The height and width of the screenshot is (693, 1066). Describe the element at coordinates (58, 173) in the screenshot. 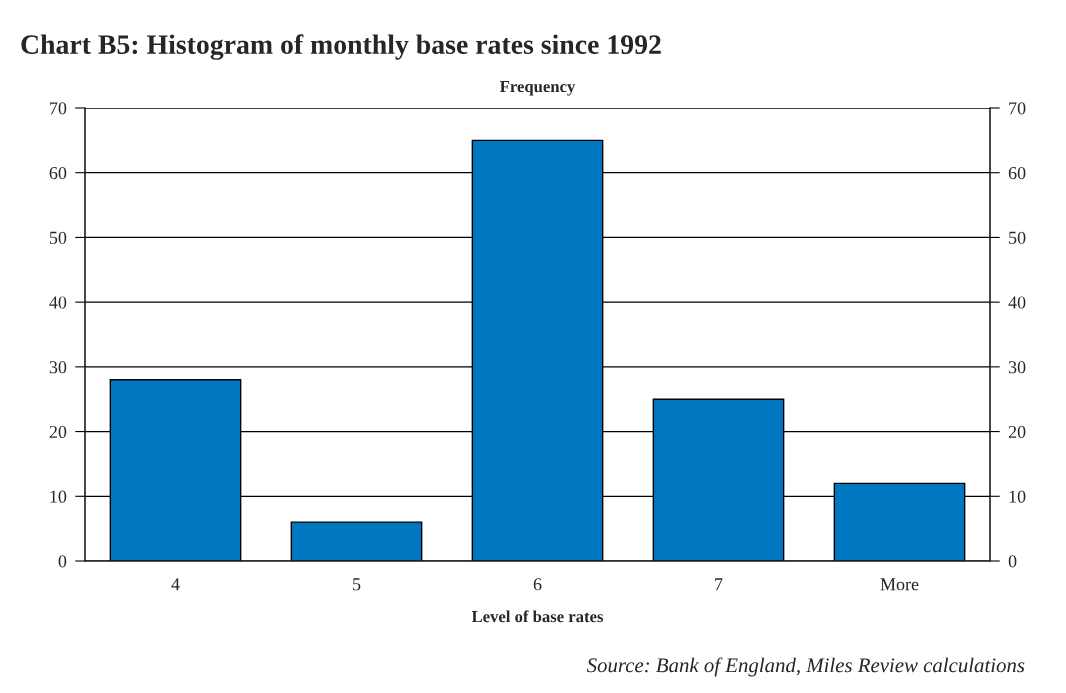

I see `y-tick-label: 60` at that location.